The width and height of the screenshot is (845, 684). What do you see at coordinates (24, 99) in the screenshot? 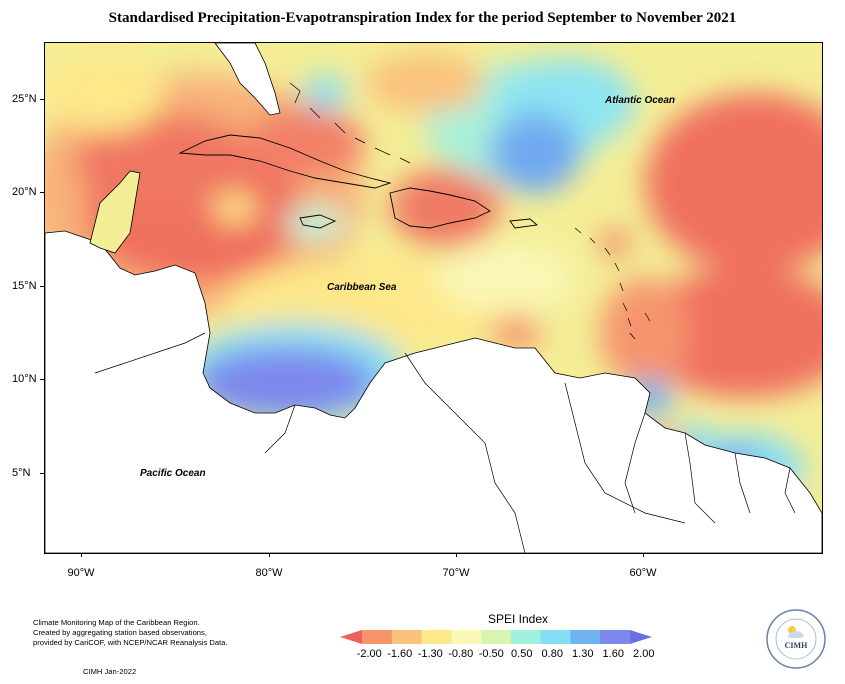
I see `lat-label-25n: 25°N` at bounding box center [24, 99].